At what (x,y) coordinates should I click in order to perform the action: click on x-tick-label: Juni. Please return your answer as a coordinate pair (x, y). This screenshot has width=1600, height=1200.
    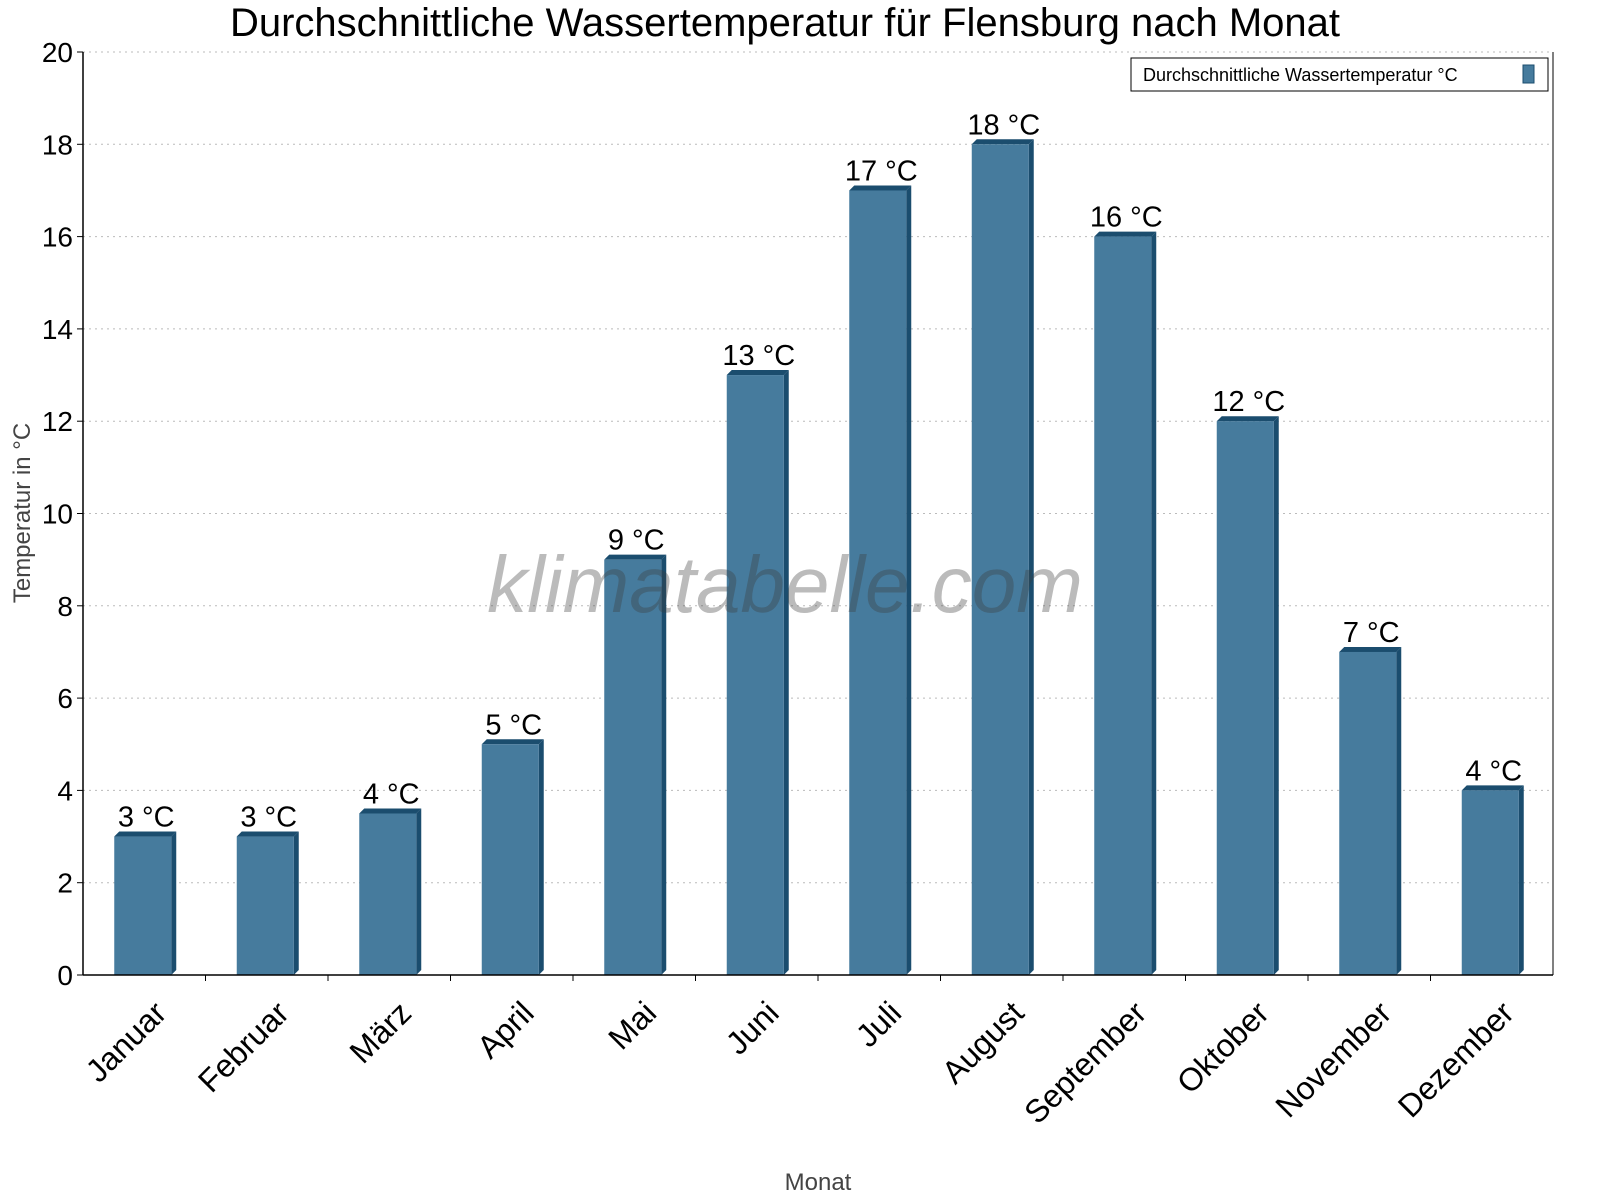
    Looking at the image, I should click on (752, 1027).